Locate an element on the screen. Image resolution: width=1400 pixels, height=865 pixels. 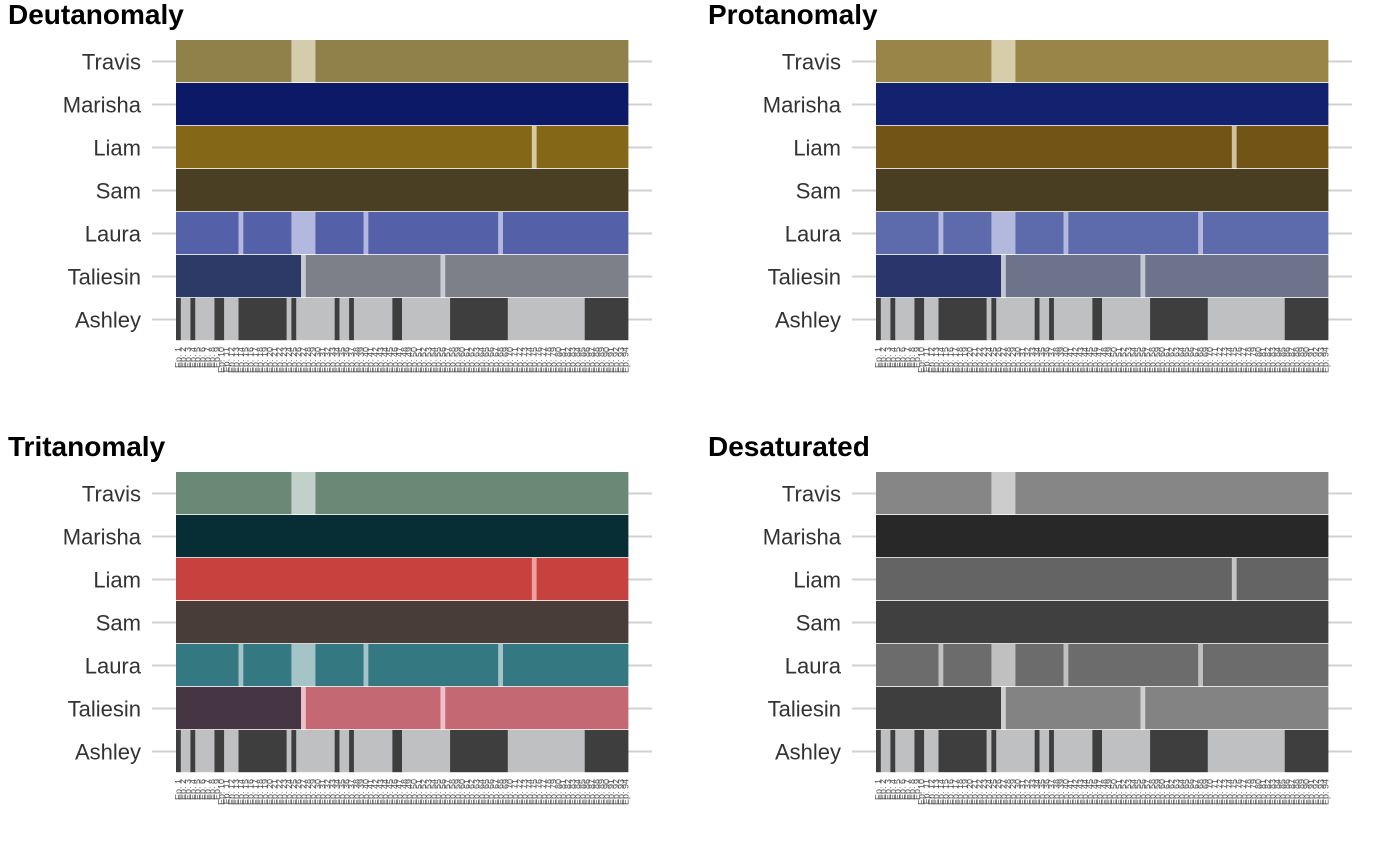
x-tick-label: Ep. 39 is located at coordinates (361, 360).